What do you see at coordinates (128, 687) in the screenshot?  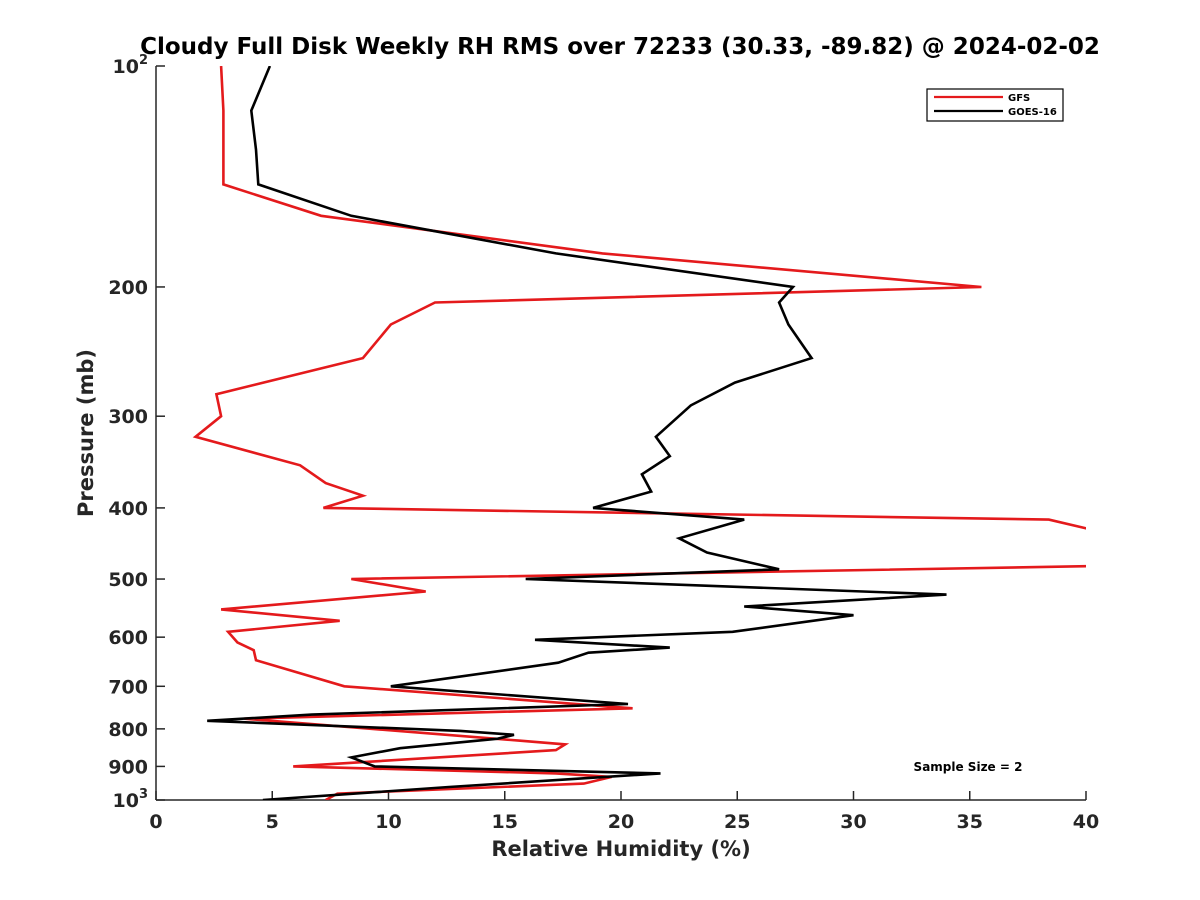 I see `y-tick-label: 700` at bounding box center [128, 687].